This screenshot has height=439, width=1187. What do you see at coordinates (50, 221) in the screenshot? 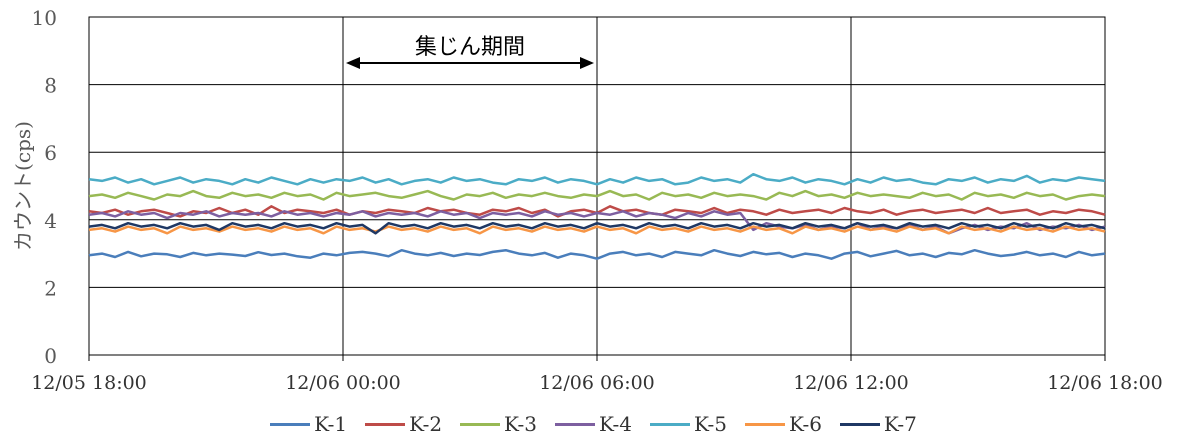
I see `y-tick-label: 4` at bounding box center [50, 221].